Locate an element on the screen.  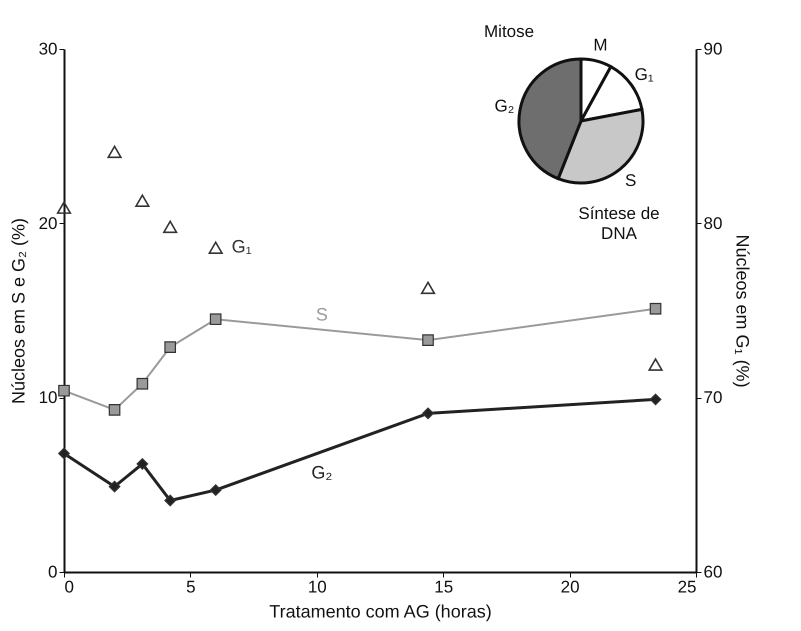
x-tick-label: 5 is located at coordinates (191, 587).